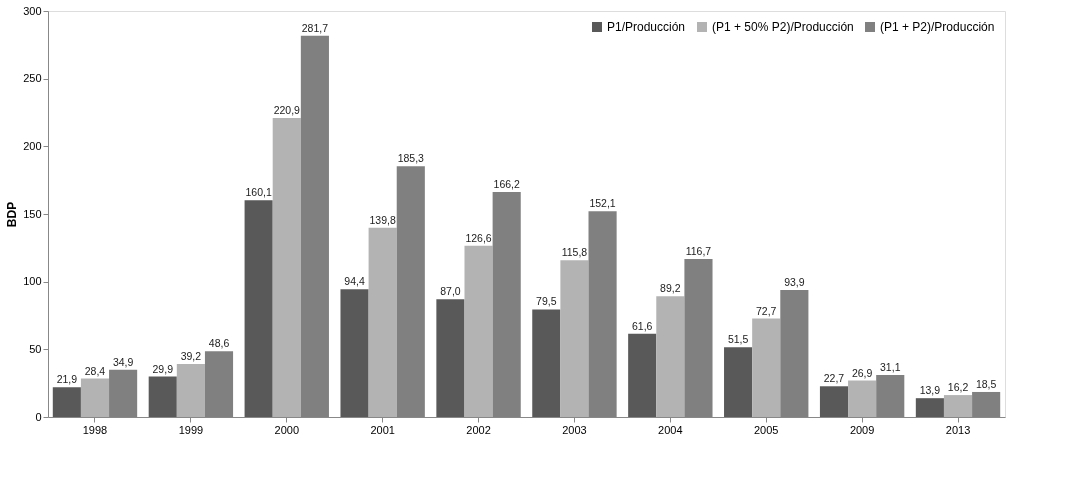 This screenshot has height=503, width=1092. What do you see at coordinates (834, 378) in the screenshot?
I see `data-label: 22,7` at bounding box center [834, 378].